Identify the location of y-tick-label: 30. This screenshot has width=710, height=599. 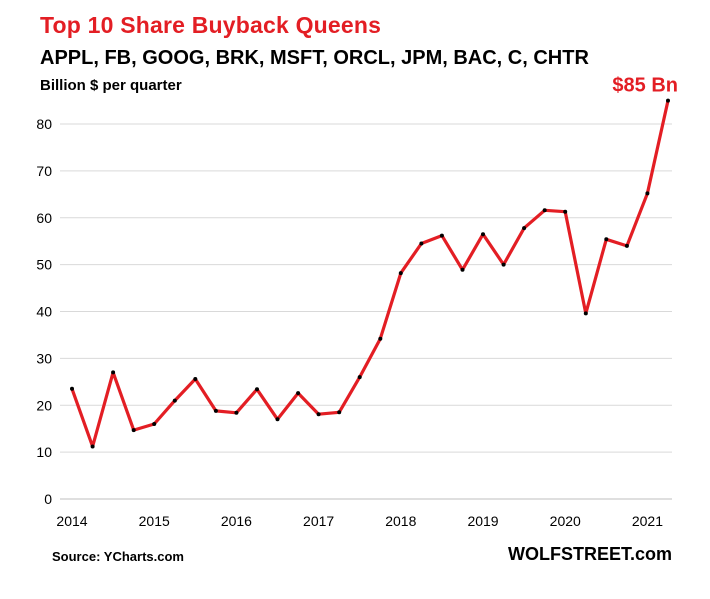
(44, 358).